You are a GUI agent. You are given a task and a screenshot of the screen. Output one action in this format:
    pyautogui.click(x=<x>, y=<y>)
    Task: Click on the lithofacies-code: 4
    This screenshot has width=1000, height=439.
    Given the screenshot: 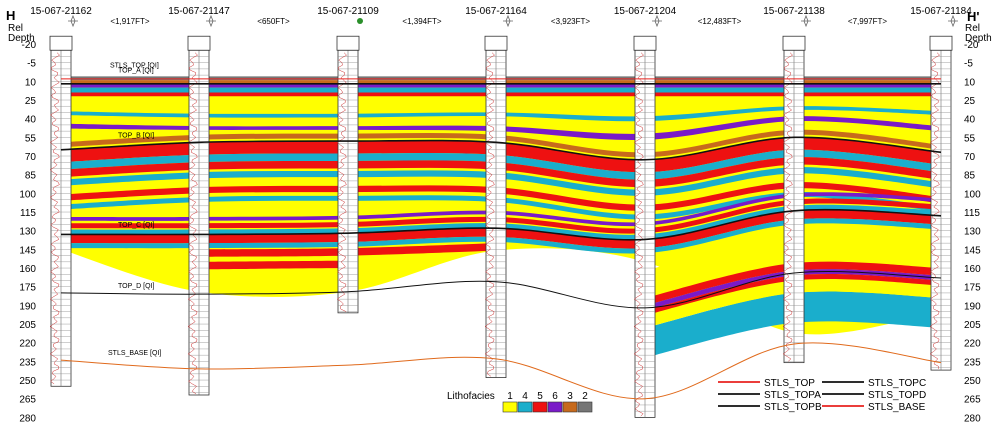 What is the action you would take?
    pyautogui.click(x=525, y=396)
    